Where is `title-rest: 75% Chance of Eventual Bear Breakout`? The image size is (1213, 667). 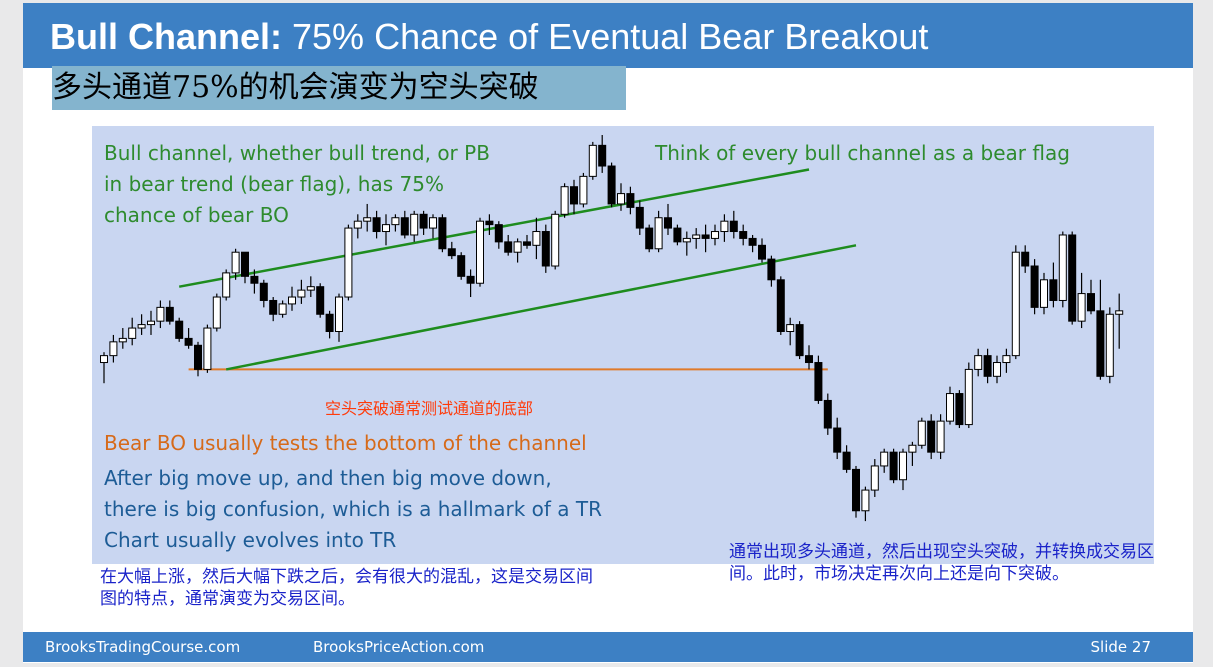 title-rest: 75% Chance of Eventual Bear Breakout is located at coordinates (610, 36).